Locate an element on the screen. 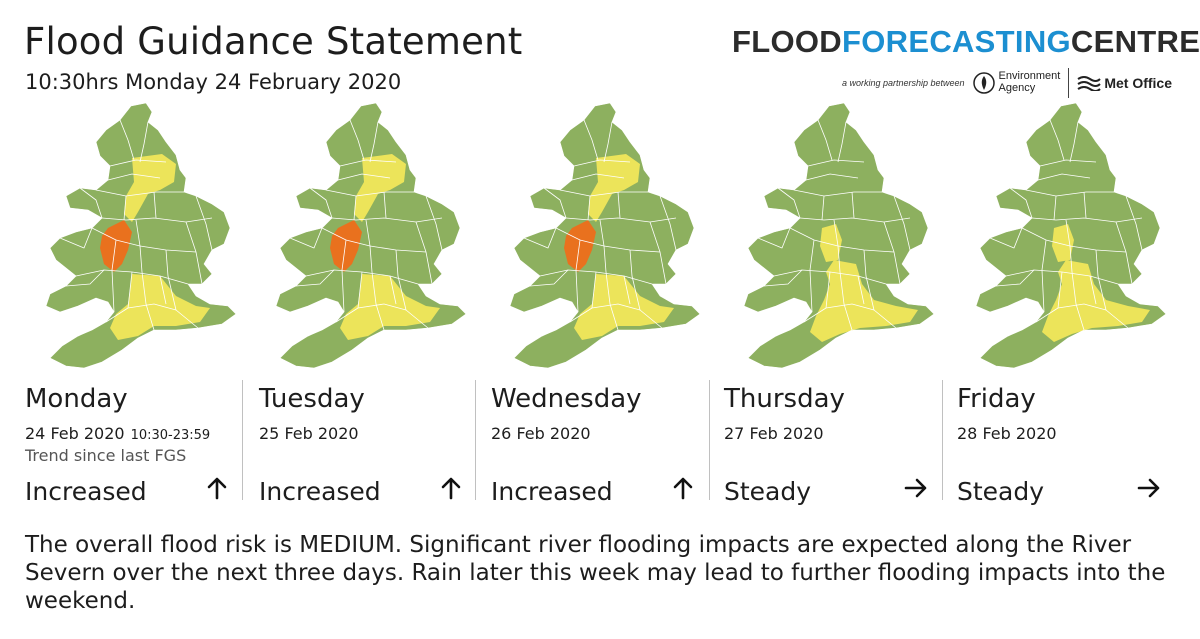 This screenshot has height=639, width=1200. map-tuesday is located at coordinates (370, 235).